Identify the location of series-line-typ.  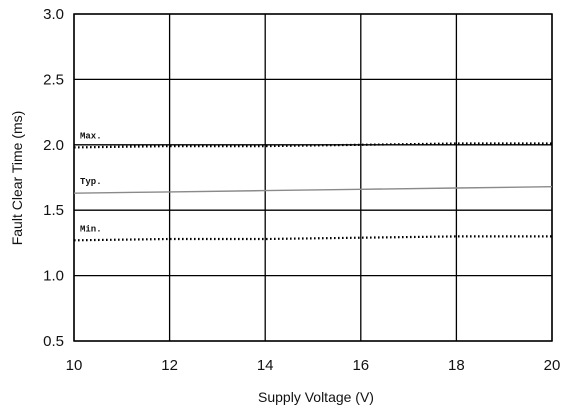
(313, 190).